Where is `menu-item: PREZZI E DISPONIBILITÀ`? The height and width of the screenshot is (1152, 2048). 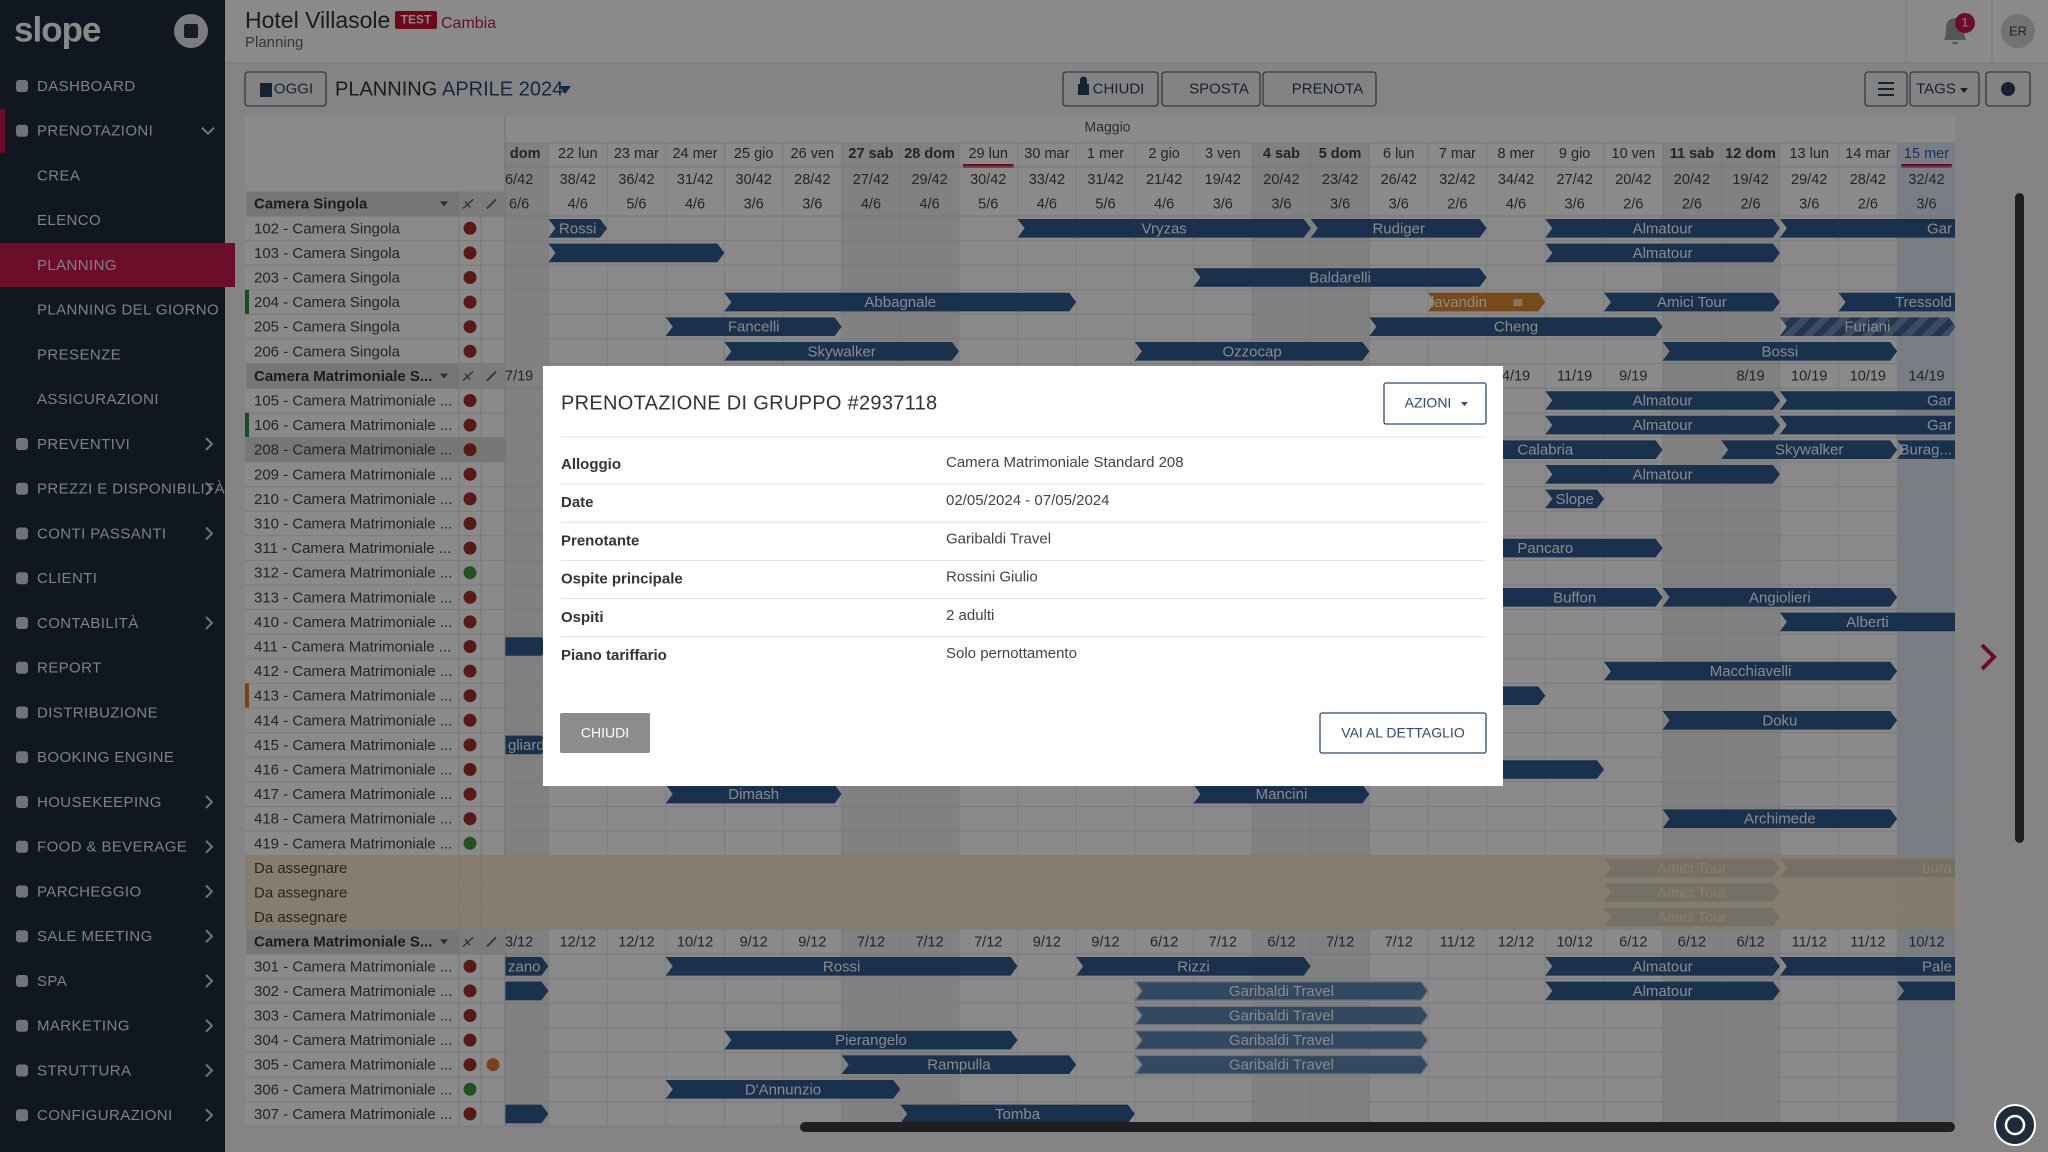
menu-item: PREZZI E DISPONIBILITÀ is located at coordinates (131, 489).